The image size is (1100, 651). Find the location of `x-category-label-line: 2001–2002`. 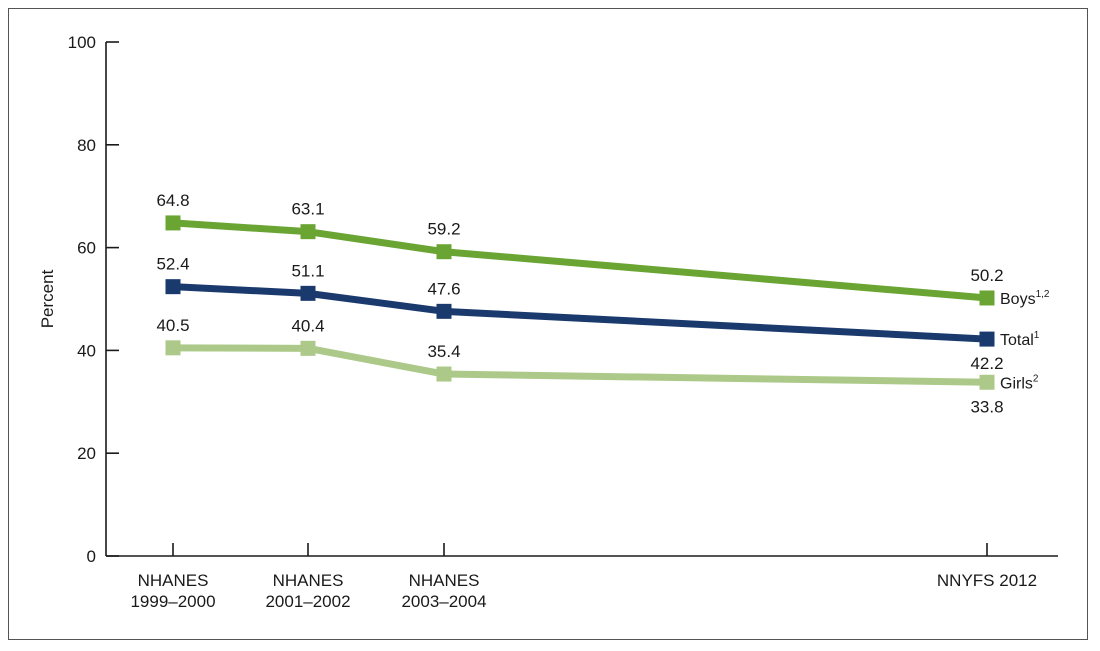

x-category-label-line: 2001–2002 is located at coordinates (307, 601).